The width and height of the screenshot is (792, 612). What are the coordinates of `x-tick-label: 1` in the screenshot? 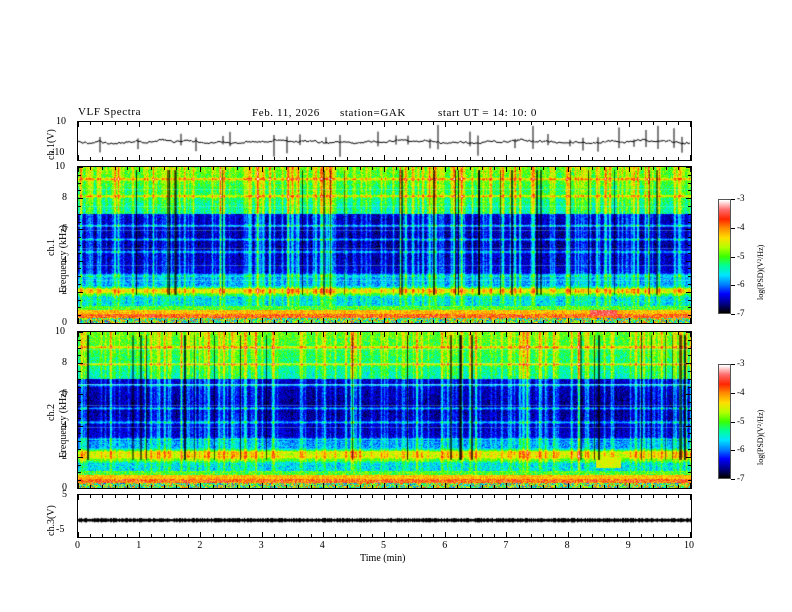 It's located at (139, 545).